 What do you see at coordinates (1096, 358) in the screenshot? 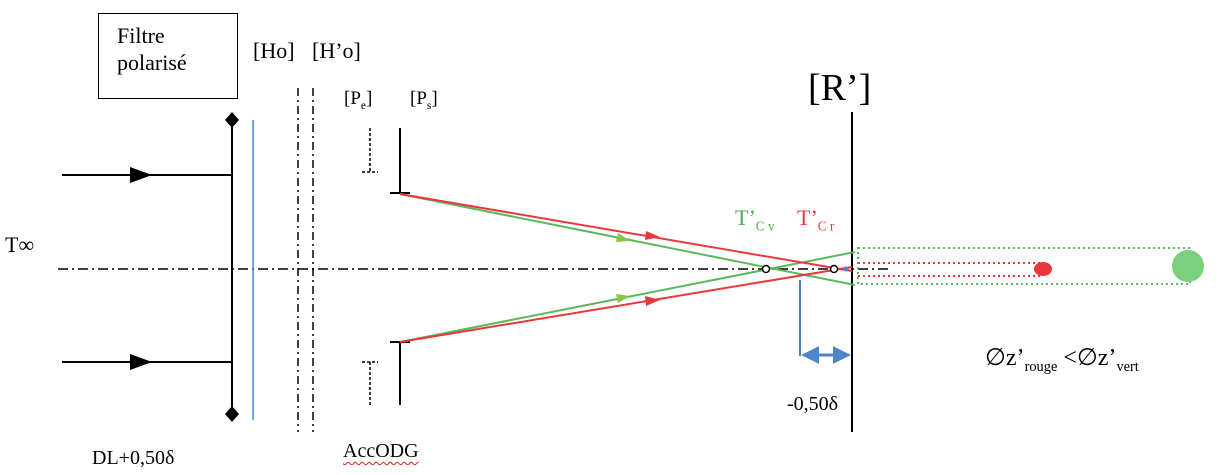
I see `label-blur-green-main: ∅z’` at bounding box center [1096, 358].